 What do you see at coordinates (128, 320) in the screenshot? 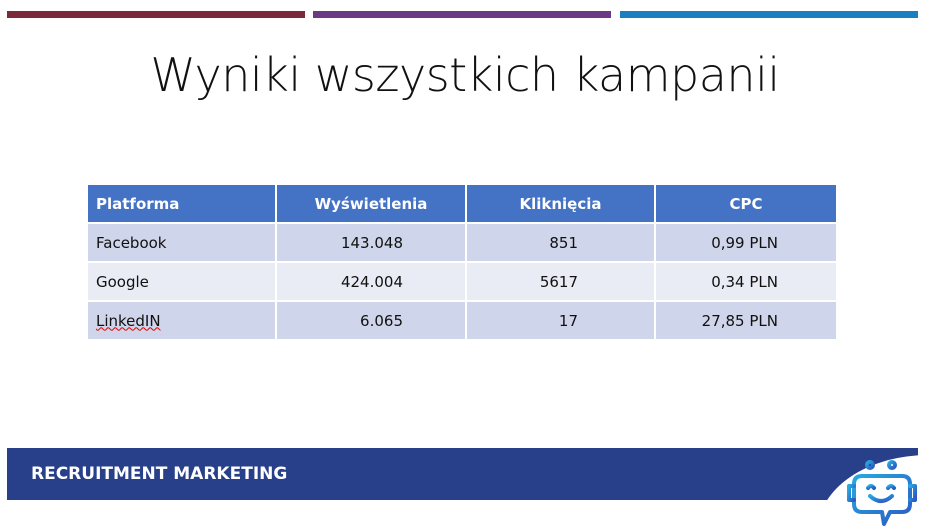
I see `spellcheck-text: LinkedIN` at bounding box center [128, 320].